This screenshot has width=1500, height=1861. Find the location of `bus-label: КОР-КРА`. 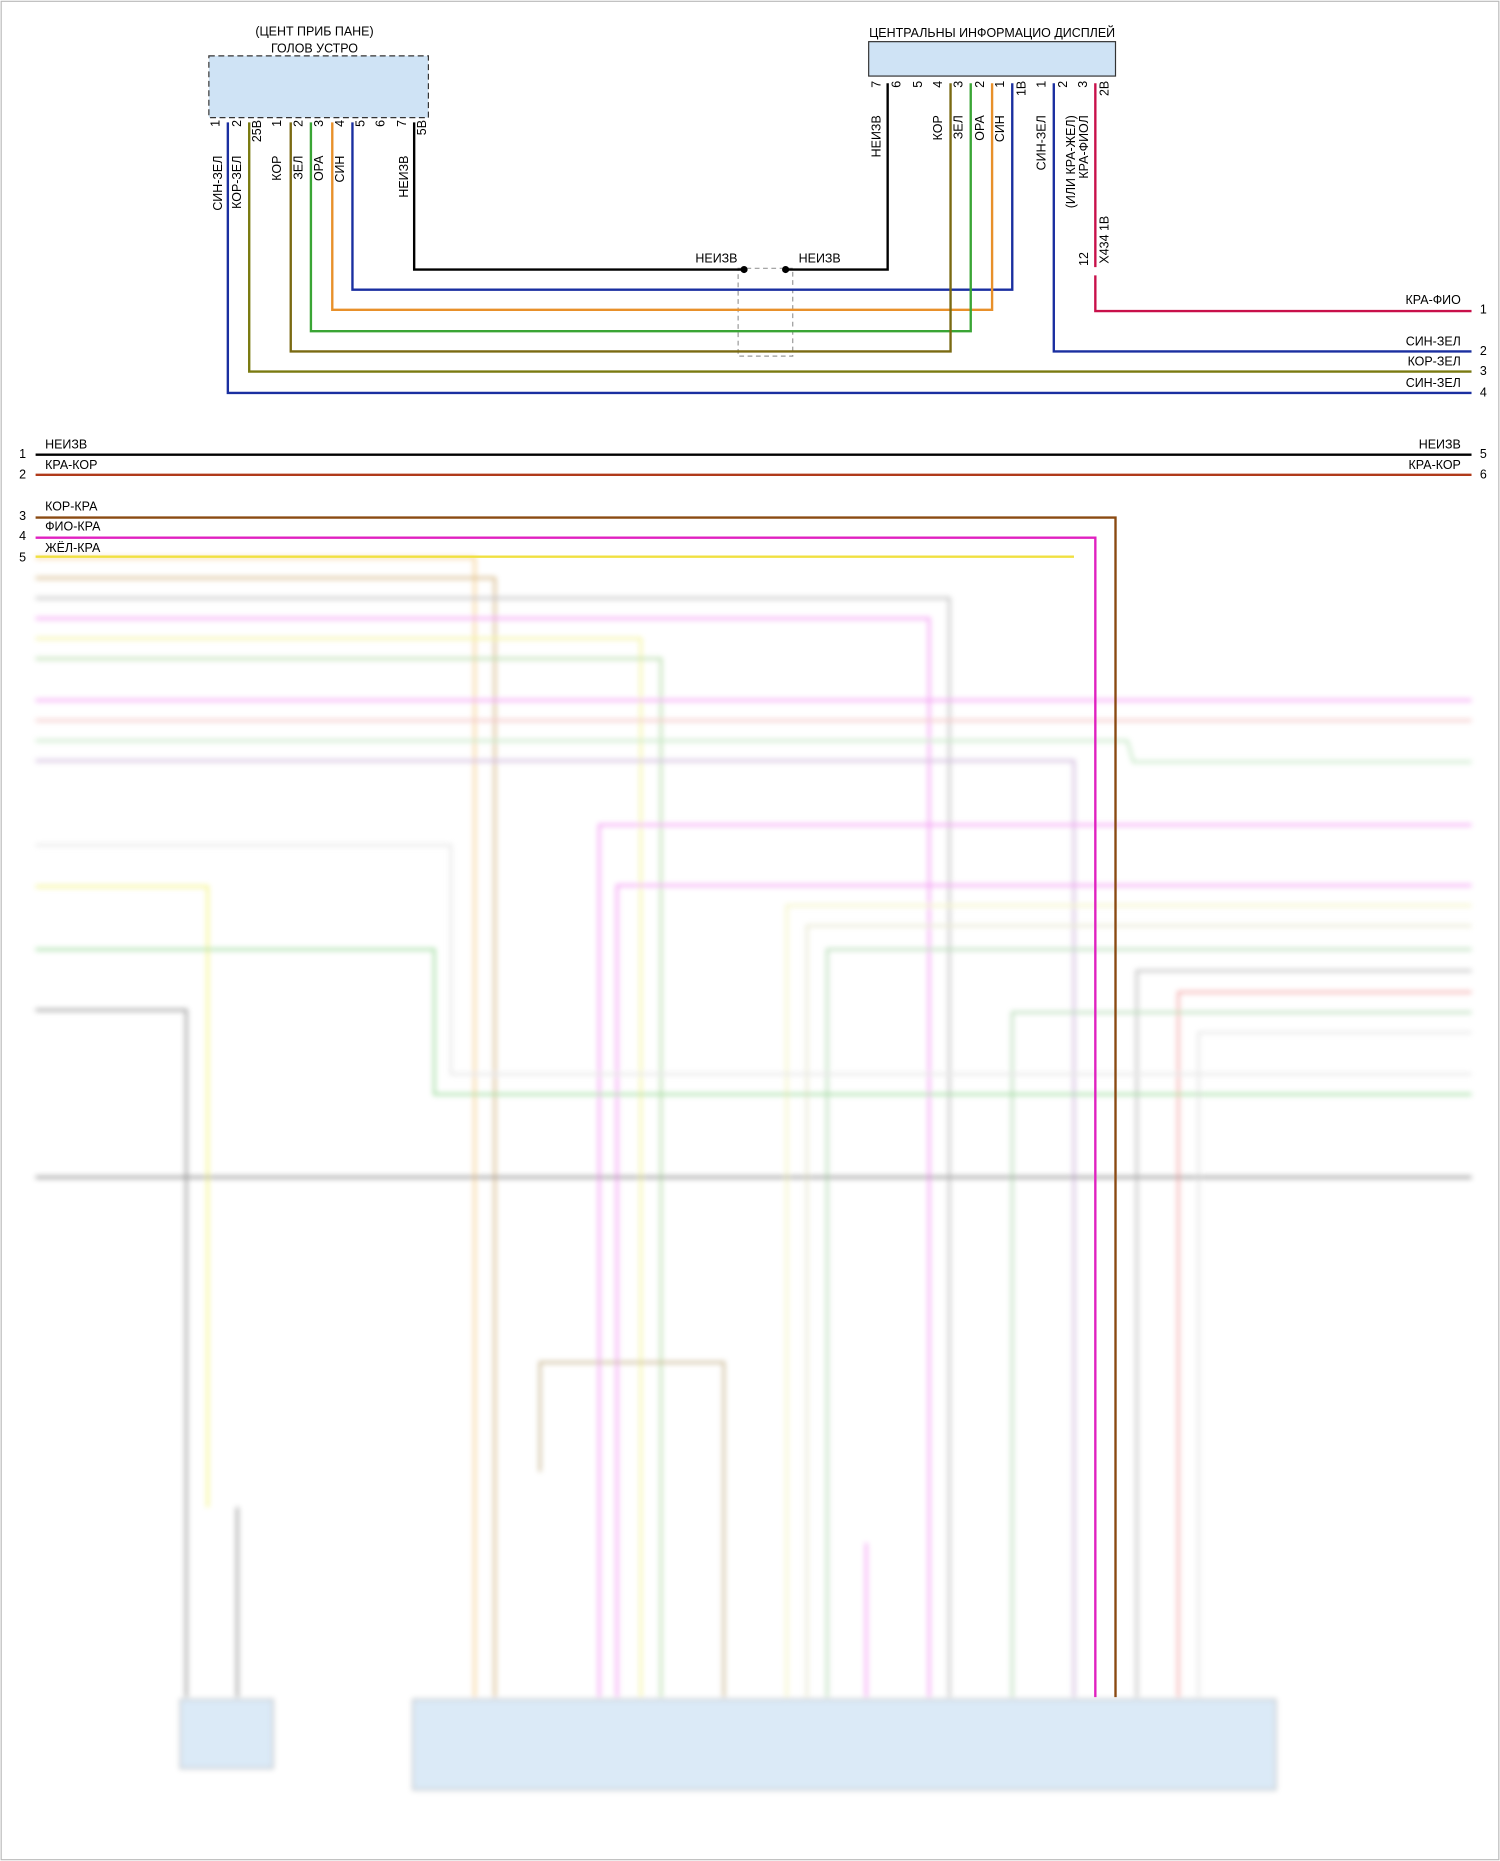

bus-label: КОР-КРА is located at coordinates (71, 506).